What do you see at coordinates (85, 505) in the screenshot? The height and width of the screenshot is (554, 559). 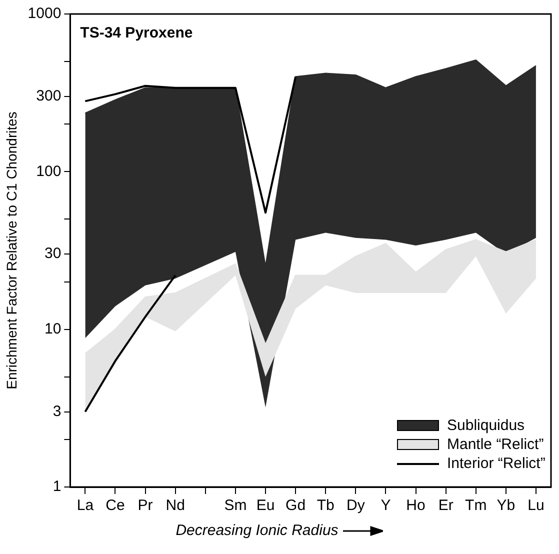 I see `x-tick-label: La` at bounding box center [85, 505].